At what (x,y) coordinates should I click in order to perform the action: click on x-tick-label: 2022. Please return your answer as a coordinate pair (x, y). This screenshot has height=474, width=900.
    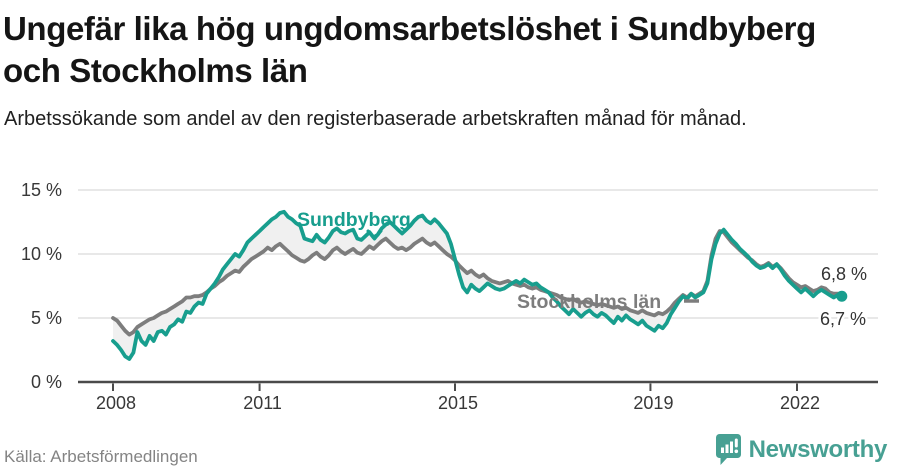
    Looking at the image, I should click on (800, 403).